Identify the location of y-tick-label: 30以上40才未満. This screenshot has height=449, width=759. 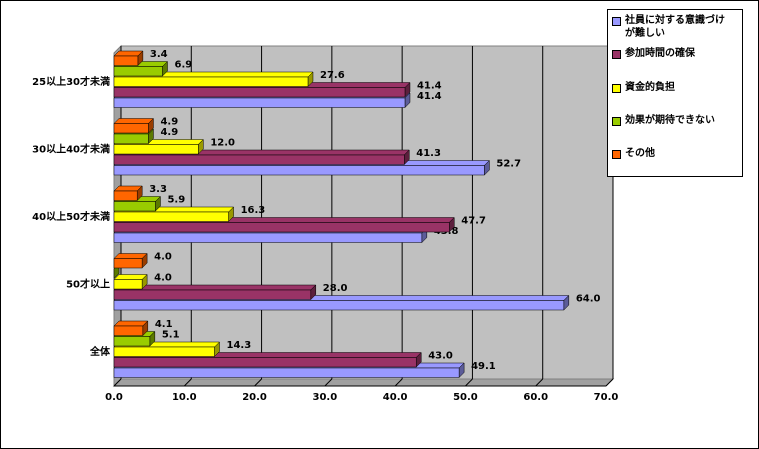
(71, 149).